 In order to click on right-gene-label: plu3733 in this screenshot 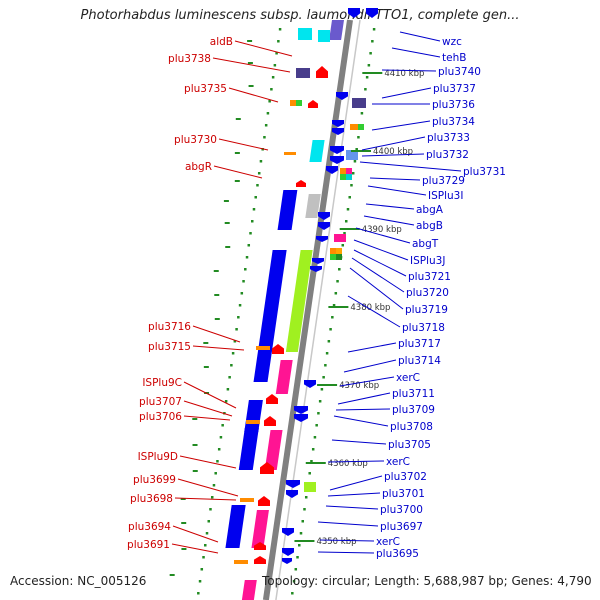, I will do `click(448, 138)`.